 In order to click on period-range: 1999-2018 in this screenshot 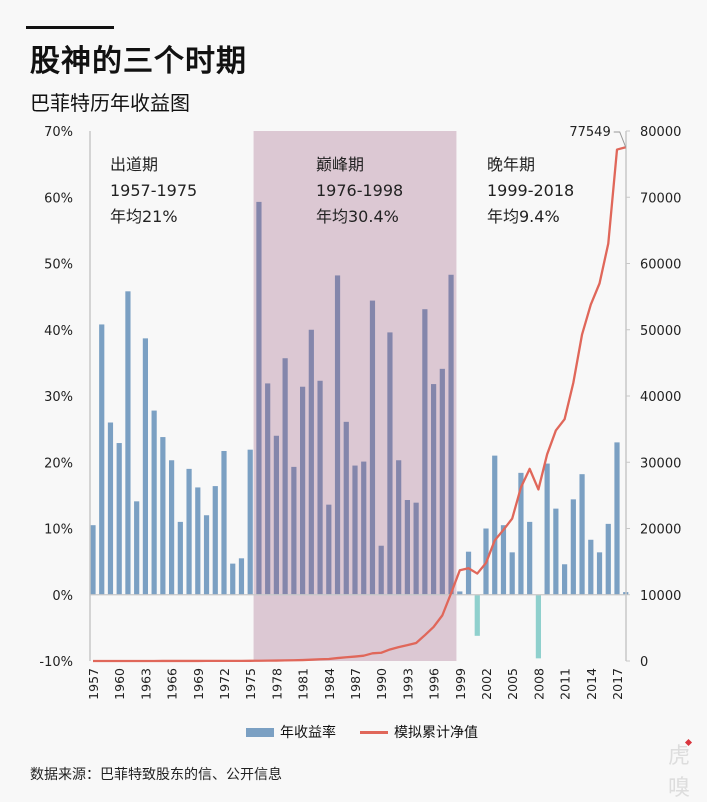, I will do `click(530, 190)`.